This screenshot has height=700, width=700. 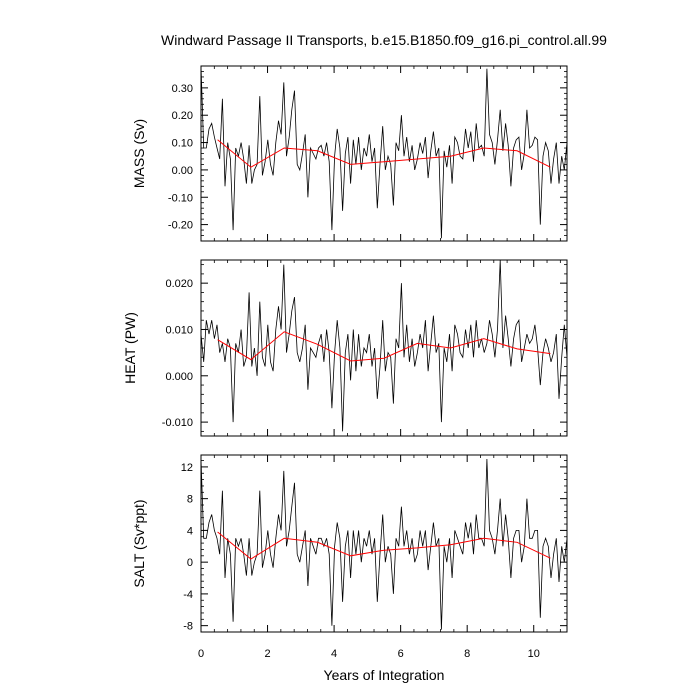 What do you see at coordinates (188, 595) in the screenshot?
I see `salt-y-tick-label-1: -4` at bounding box center [188, 595].